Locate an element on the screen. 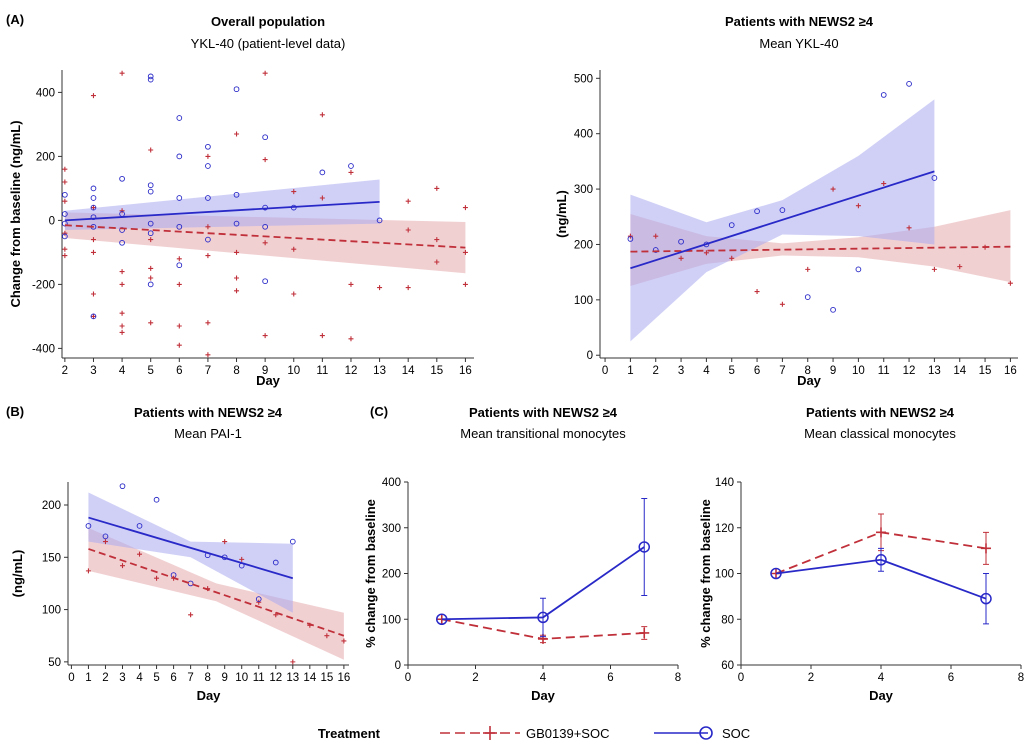 Image resolution: width=1026 pixels, height=749 pixels. y-tick-label: 80 is located at coordinates (727, 620).